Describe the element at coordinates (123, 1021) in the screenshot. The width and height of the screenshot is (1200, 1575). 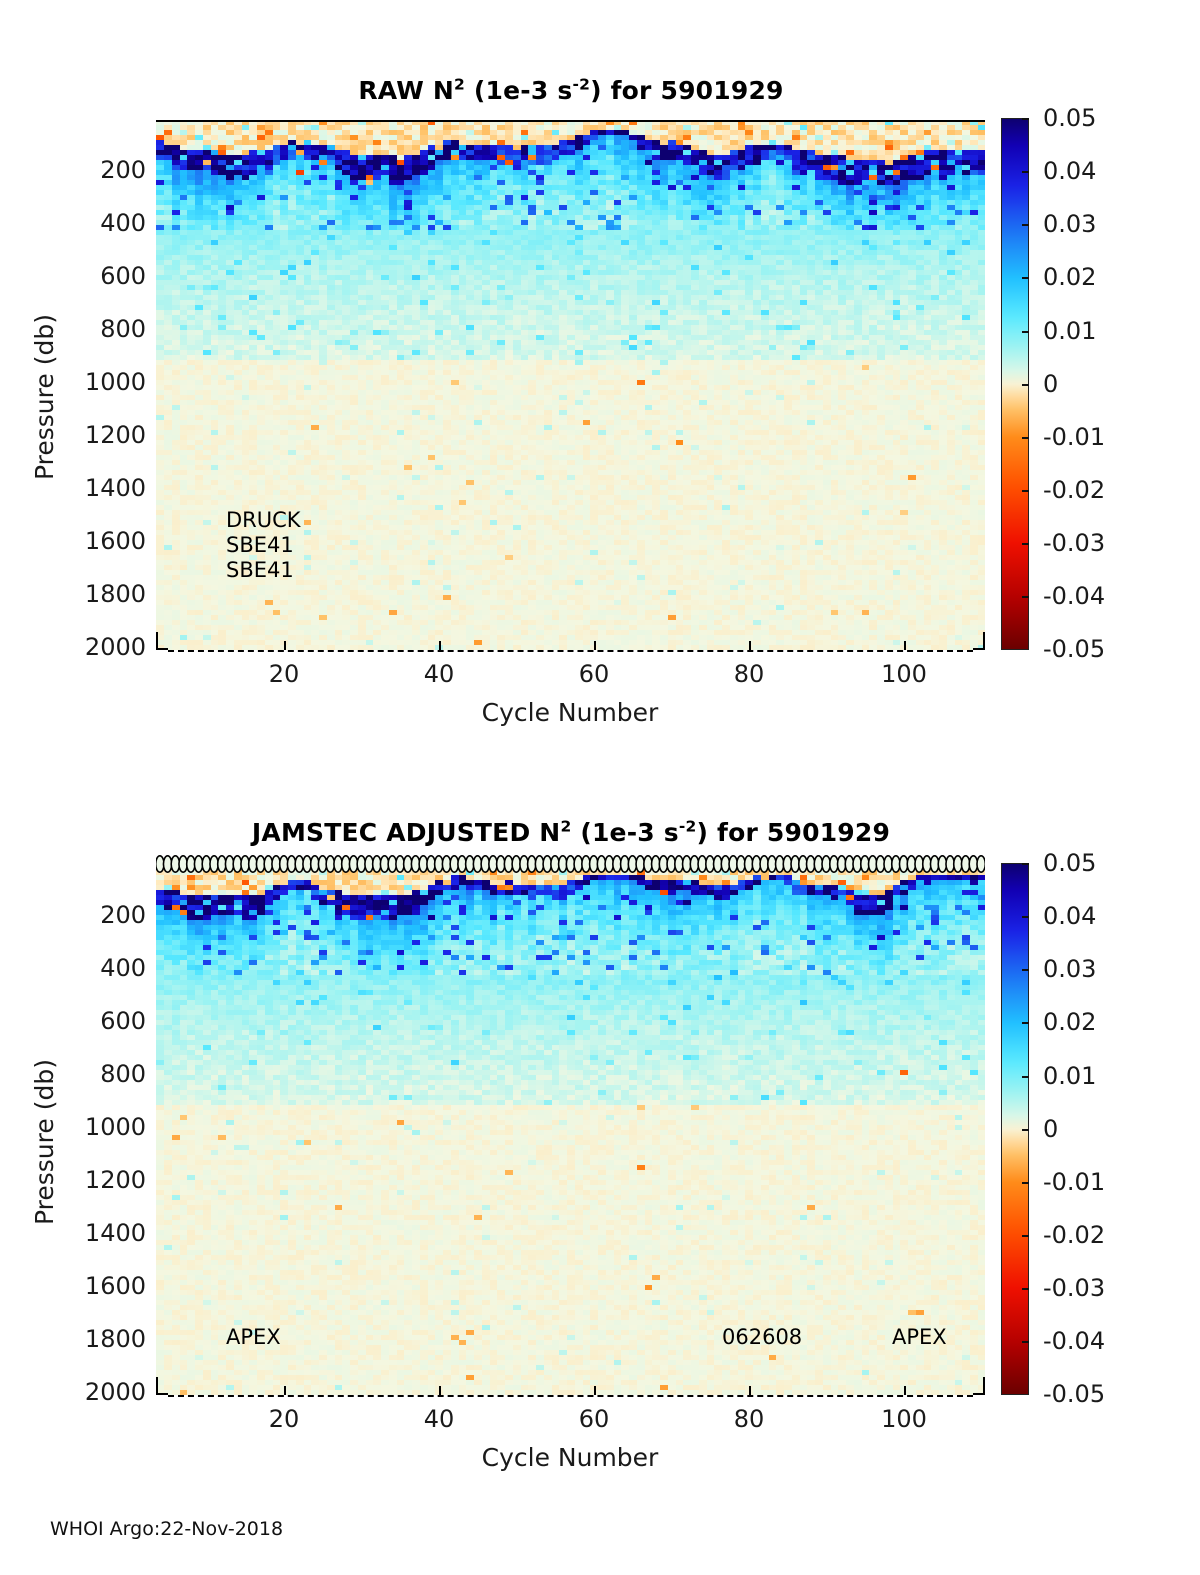
I see `adjusted-ytick-label-600: 600` at that location.